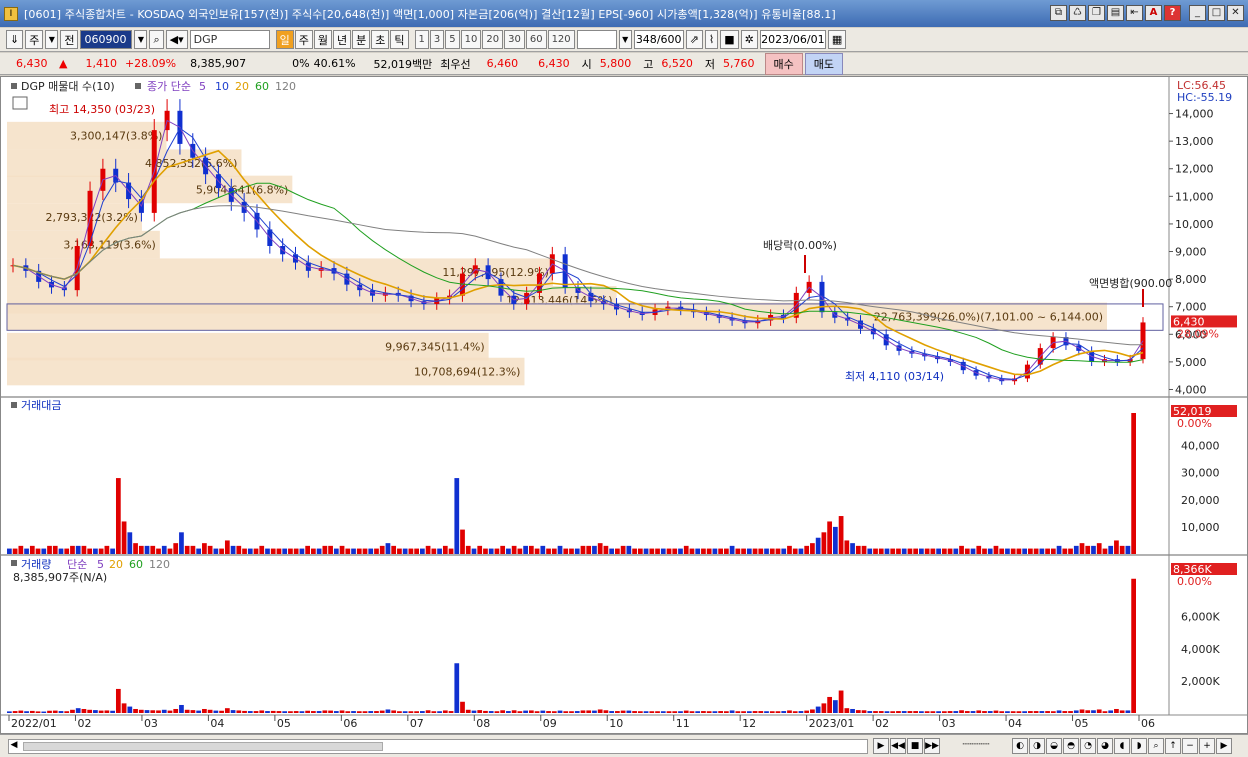  I want to click on zoom-search-icon: ⌕, so click(1156, 746).